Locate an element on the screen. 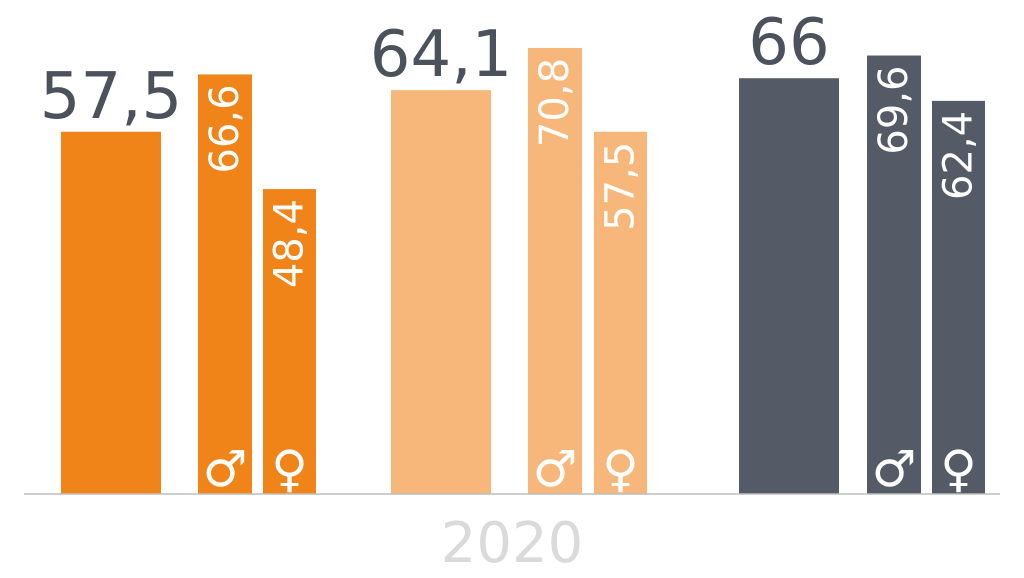 This screenshot has width=1024, height=578. male-value-label: 66,6 is located at coordinates (225, 128).